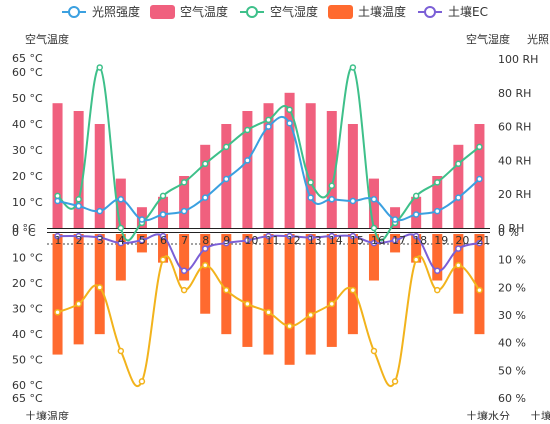  What do you see at coordinates (27, 72) in the screenshot?
I see `left-top-tick: 60 °C` at bounding box center [27, 72].